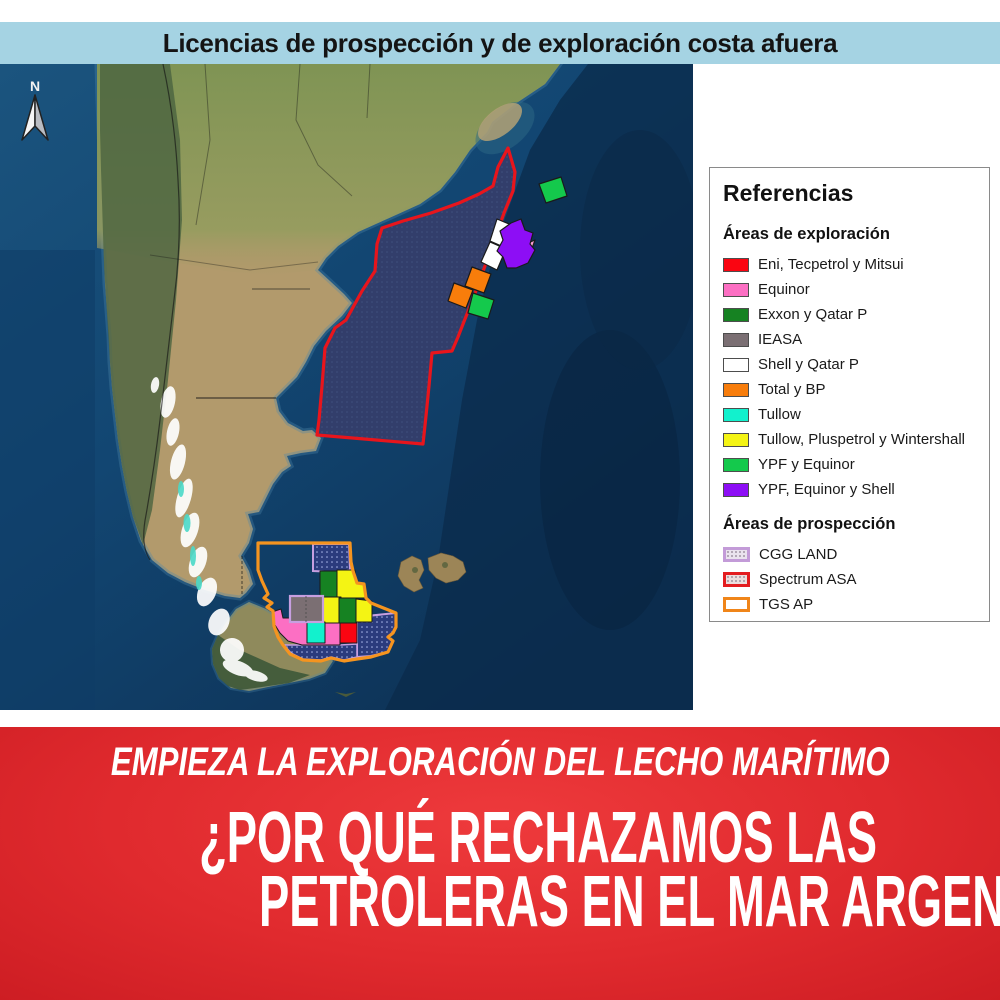 This screenshot has width=1000, height=1000. What do you see at coordinates (862, 439) in the screenshot?
I see `legend-label: Tullow, Pluspetrol y Wintershall` at bounding box center [862, 439].